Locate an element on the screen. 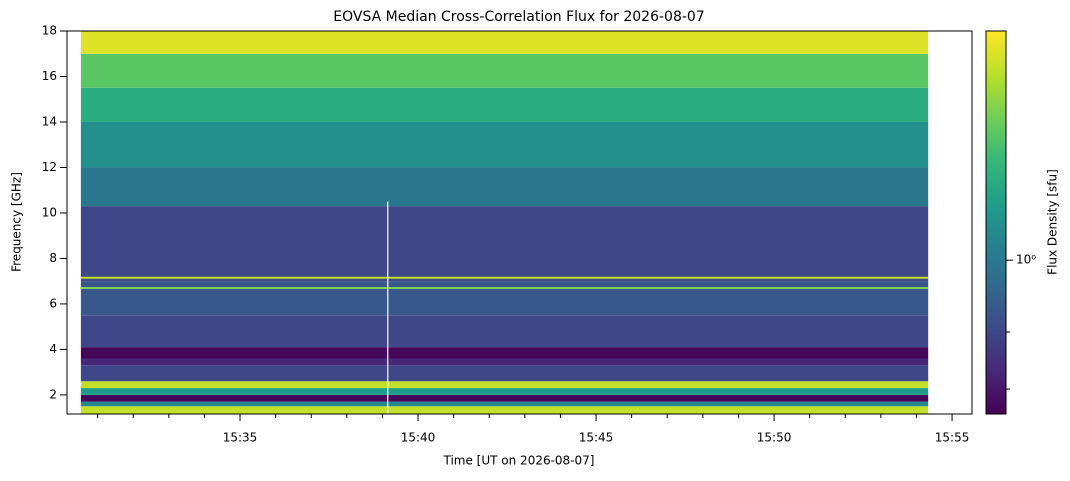 This screenshot has width=1070, height=481. y-tick-label: 14 is located at coordinates (49, 121).